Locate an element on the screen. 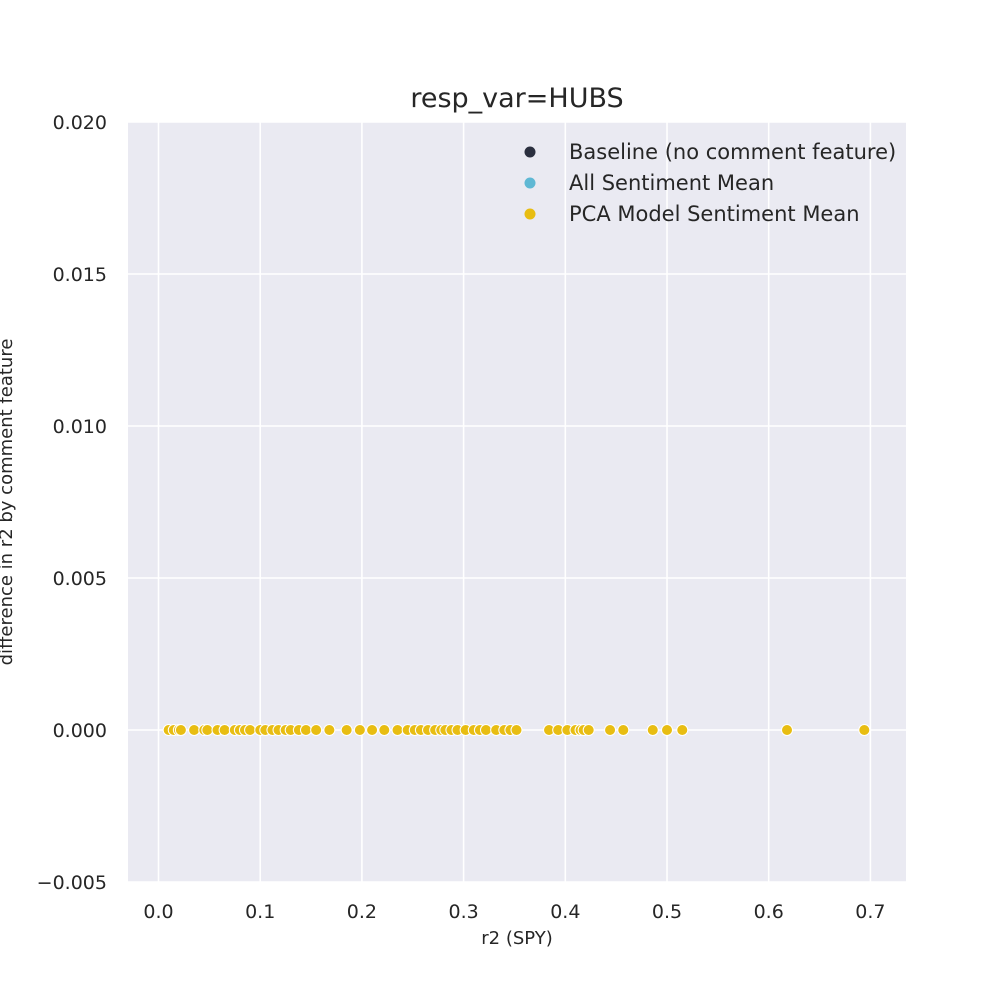 The width and height of the screenshot is (1008, 1008). x-tick-label: 0.3 is located at coordinates (463, 912).